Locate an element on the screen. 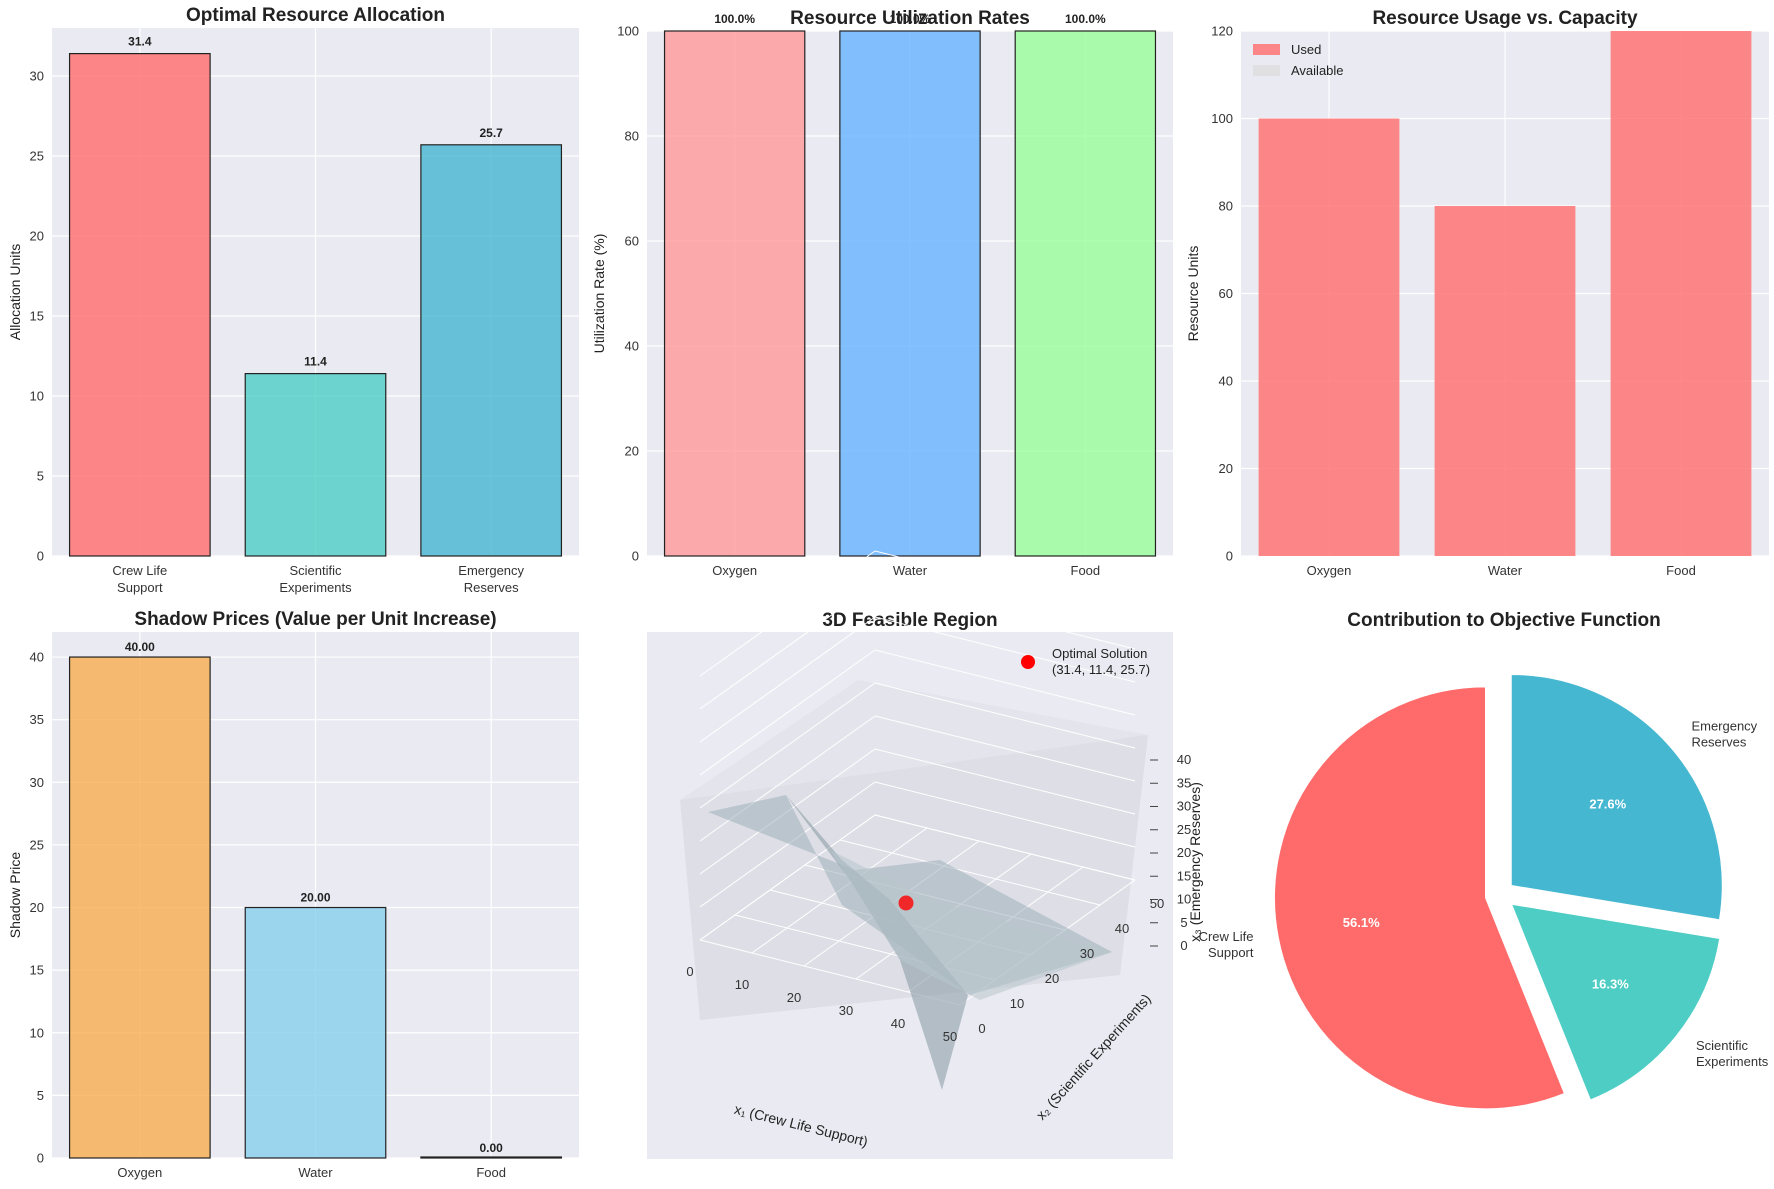 The image size is (1774, 1189). legend-label-line: (31.4, 11.4, 25.7) is located at coordinates (1101, 669).